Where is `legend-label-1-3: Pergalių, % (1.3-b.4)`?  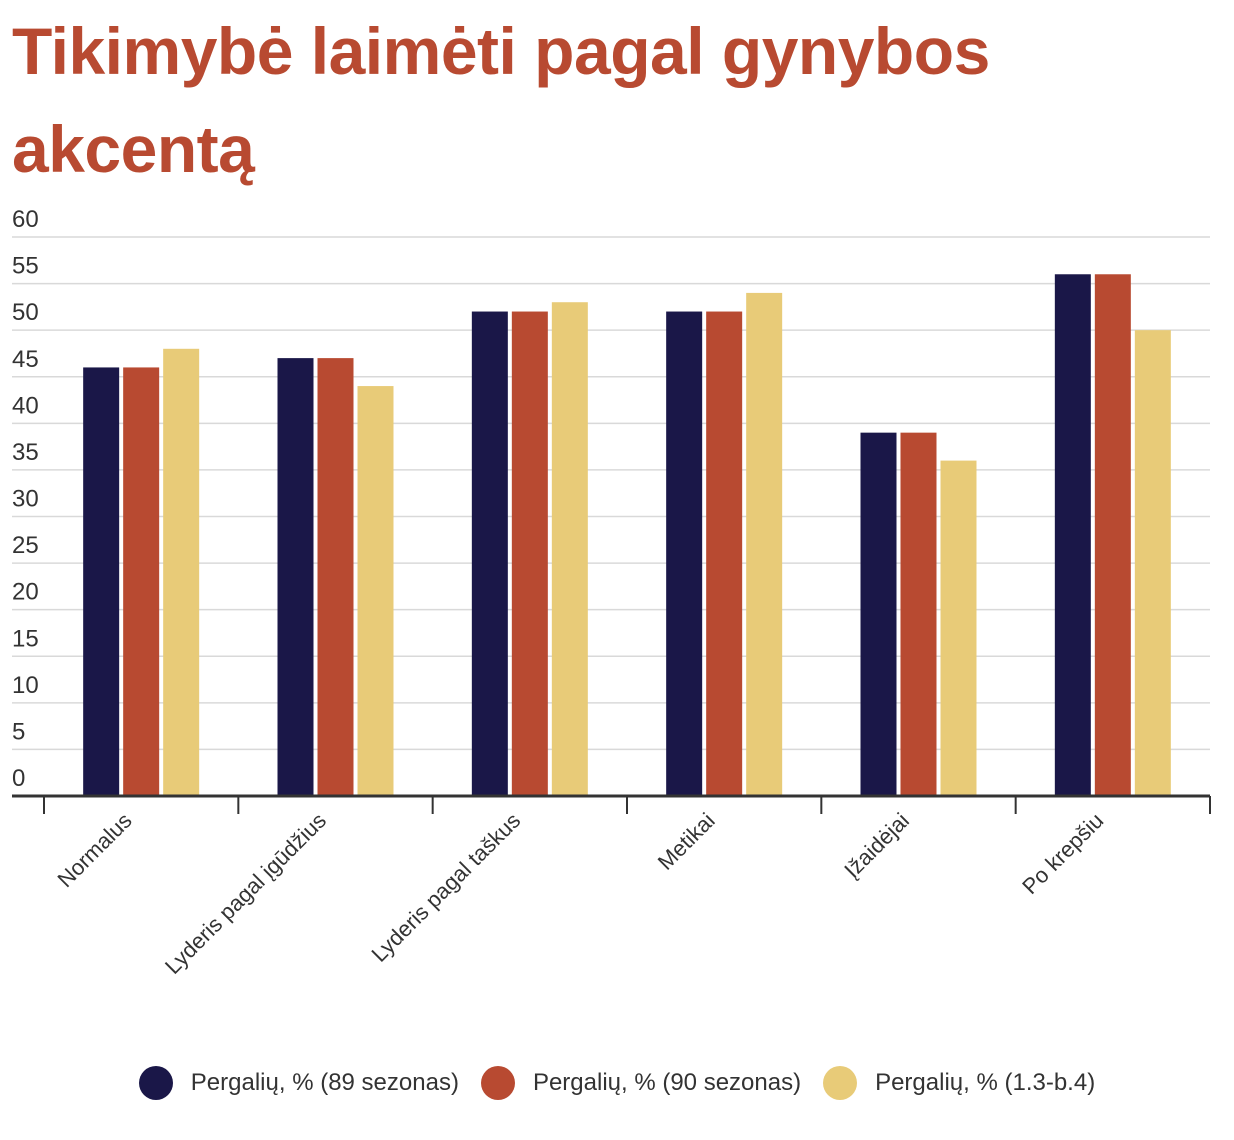 legend-label-1-3: Pergalių, % (1.3-b.4) is located at coordinates (985, 1082).